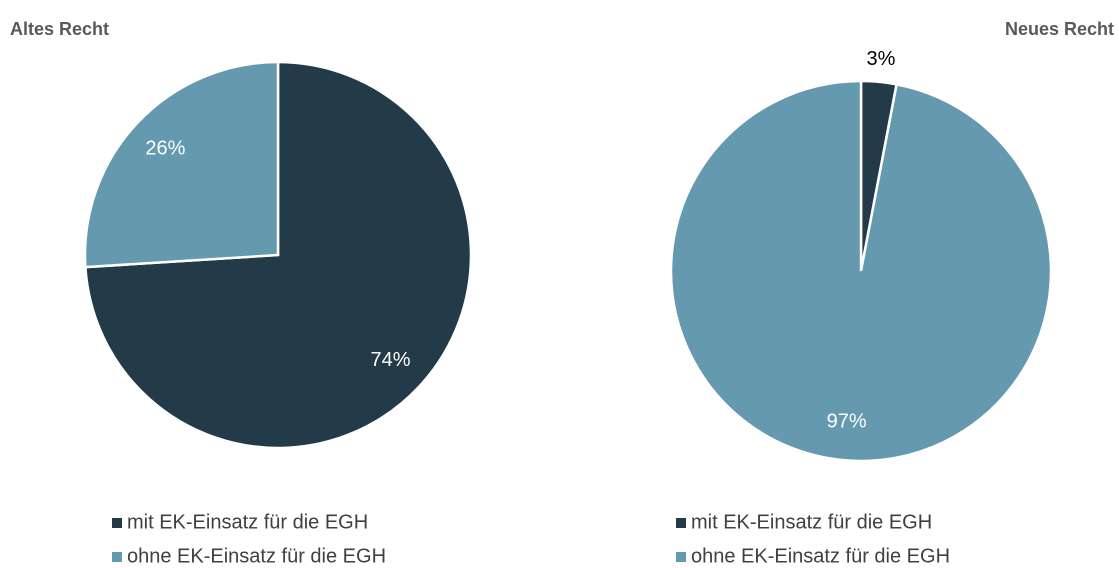  What do you see at coordinates (391, 360) in the screenshot?
I see `data-label: 74%` at bounding box center [391, 360].